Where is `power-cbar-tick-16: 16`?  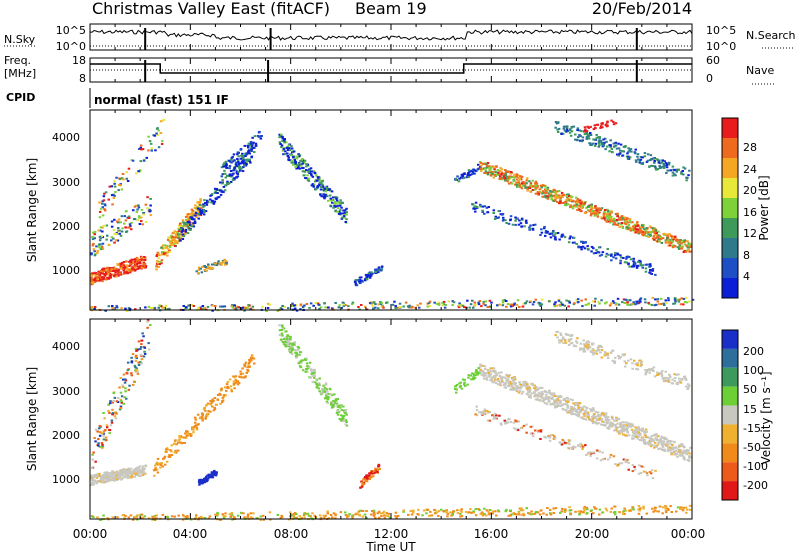
power-cbar-tick-16: 16 is located at coordinates (750, 212).